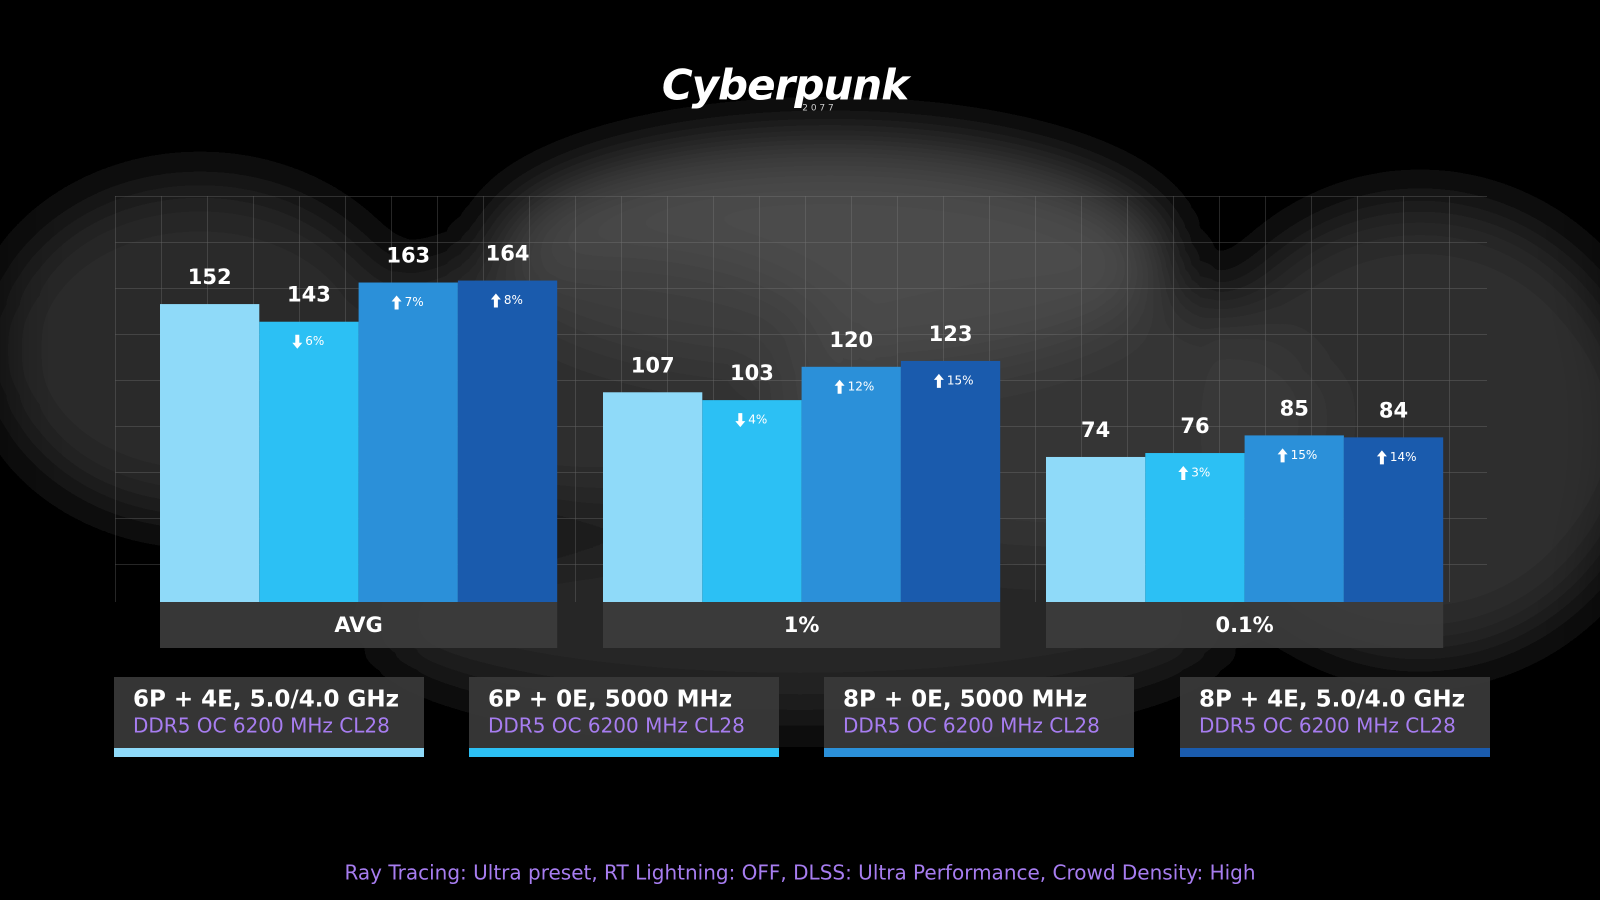 This screenshot has width=1600, height=900. What do you see at coordinates (1332, 700) in the screenshot?
I see `legend-label: 8P + 4E, 5.0/4.0 GHz` at bounding box center [1332, 700].